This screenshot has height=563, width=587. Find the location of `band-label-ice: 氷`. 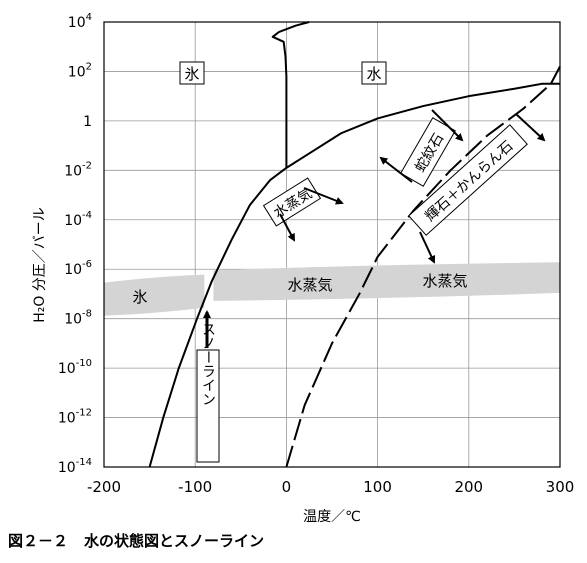

band-label-ice: 氷 is located at coordinates (139, 297).